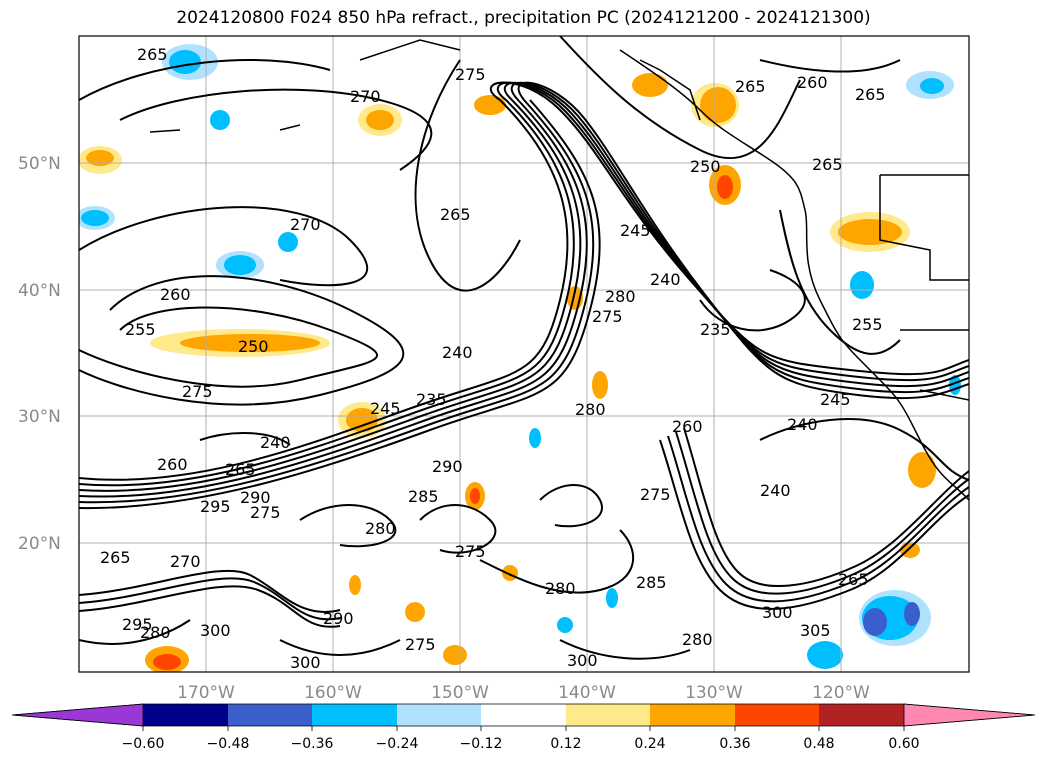  I want to click on lon-label: 170°W, so click(206, 693).